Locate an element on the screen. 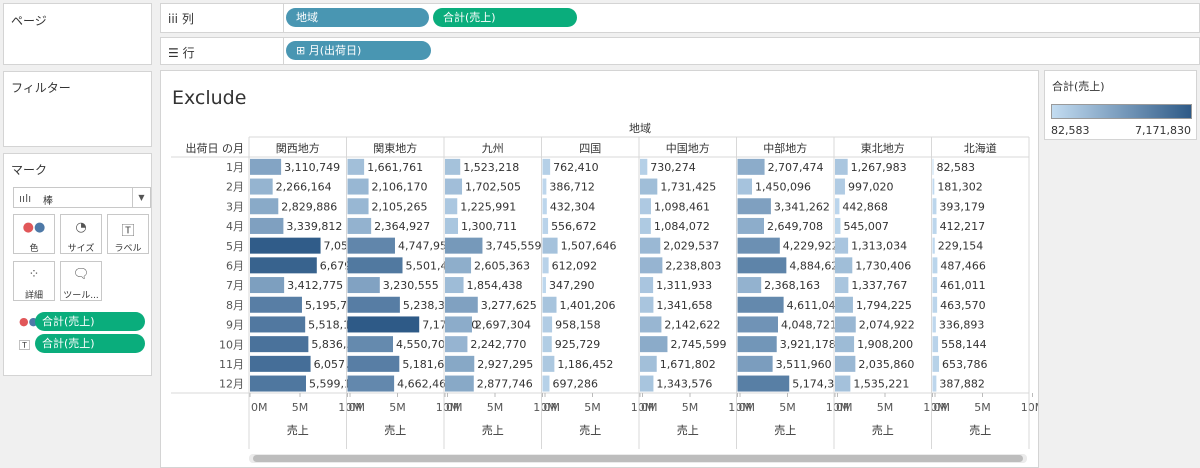  bar-data-label: 1,341,658 is located at coordinates (684, 305).